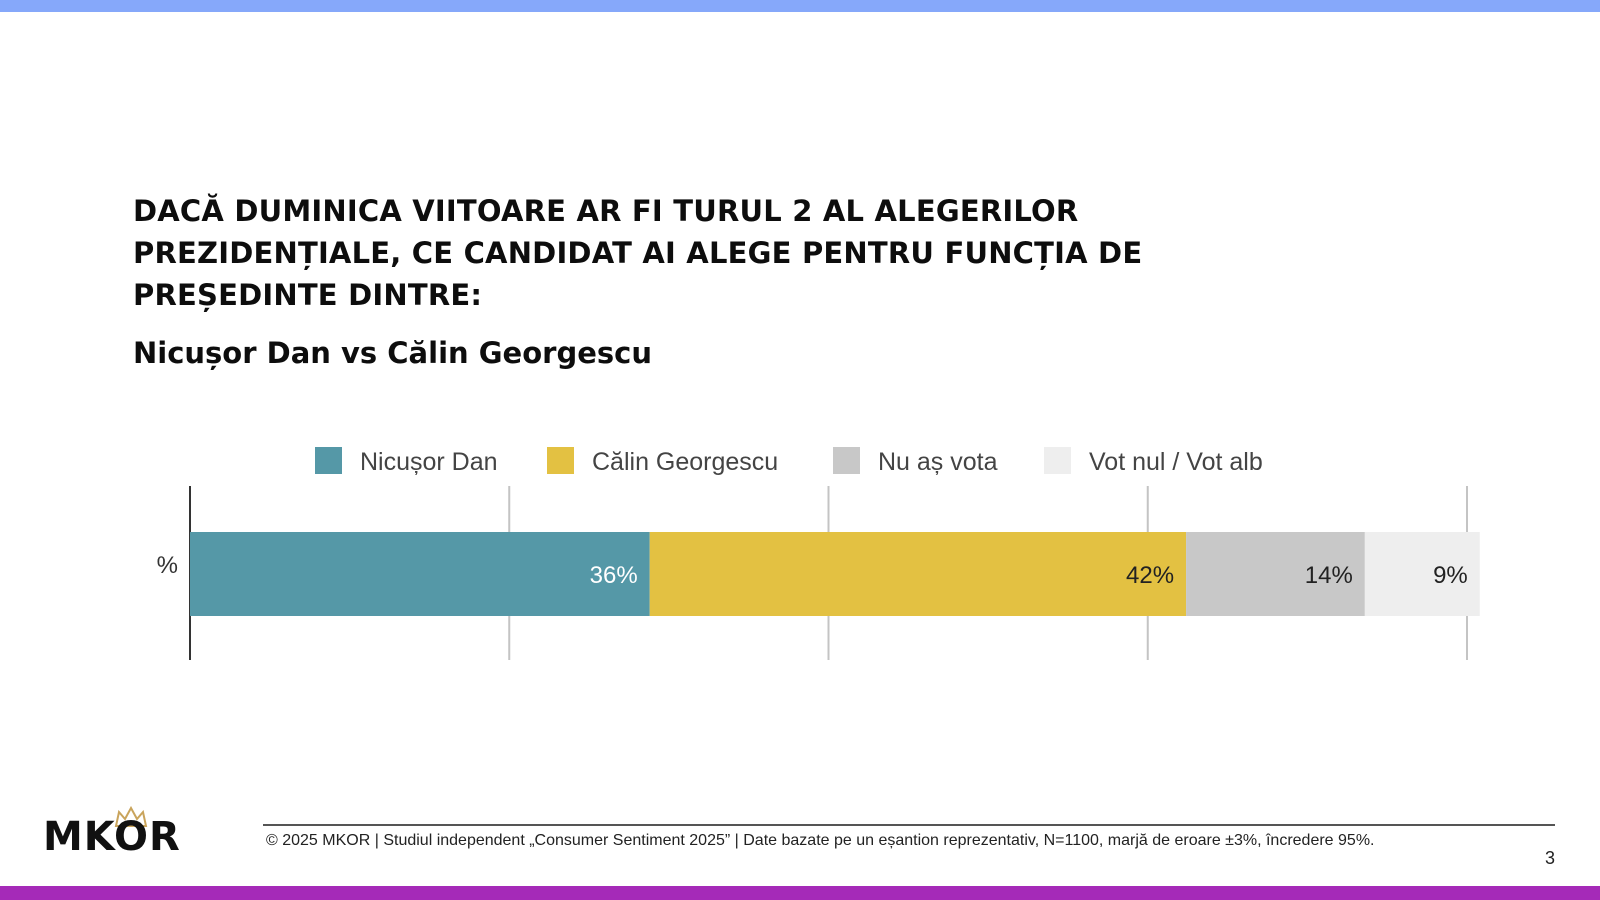 This screenshot has width=1600, height=900. I want to click on page-number: 3, so click(1549, 858).